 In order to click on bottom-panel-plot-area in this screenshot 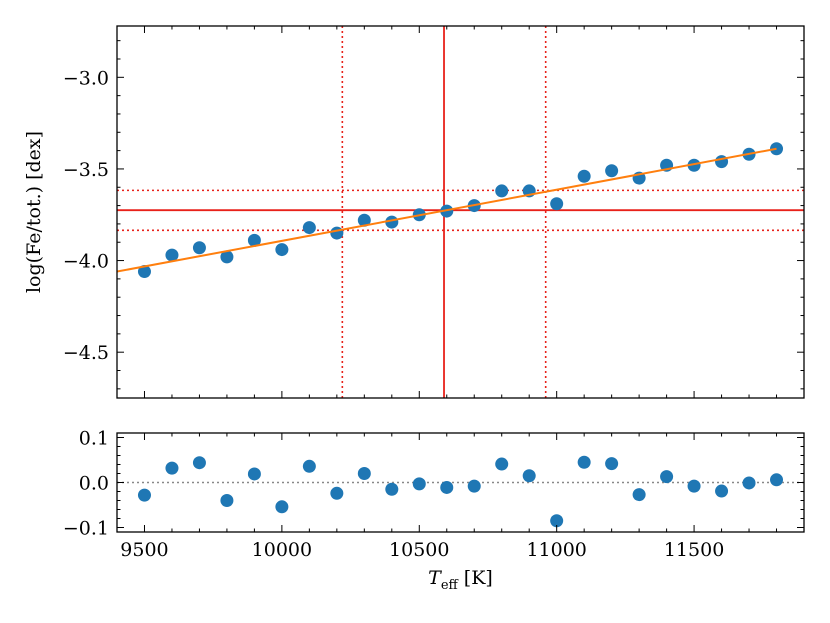, I will do `click(460, 491)`.